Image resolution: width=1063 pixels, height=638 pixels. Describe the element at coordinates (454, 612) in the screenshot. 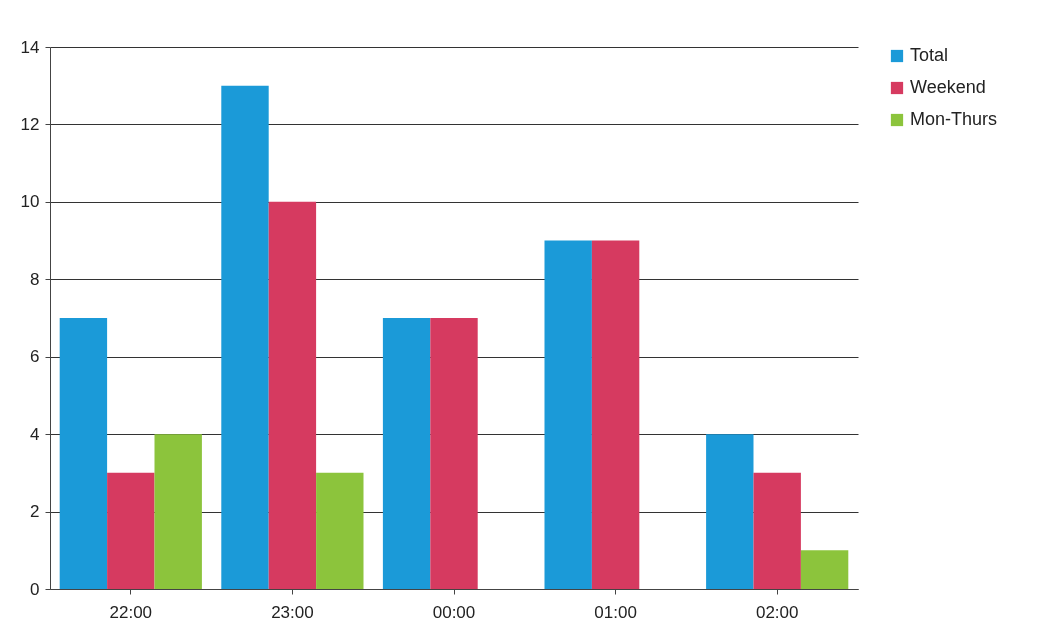

I see `x-tick-label: 00:00` at that location.